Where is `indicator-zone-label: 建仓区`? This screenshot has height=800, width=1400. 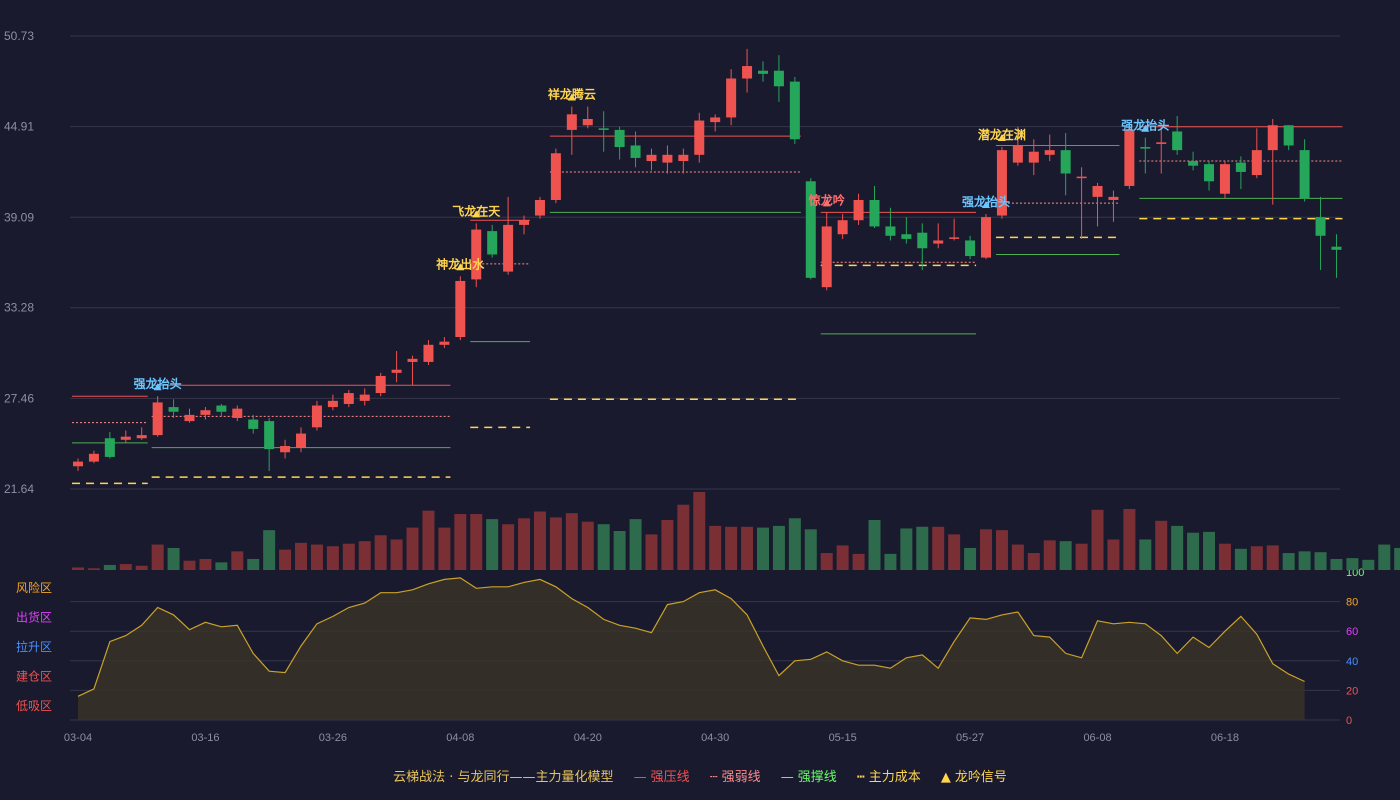 indicator-zone-label: 建仓区 is located at coordinates (34, 677).